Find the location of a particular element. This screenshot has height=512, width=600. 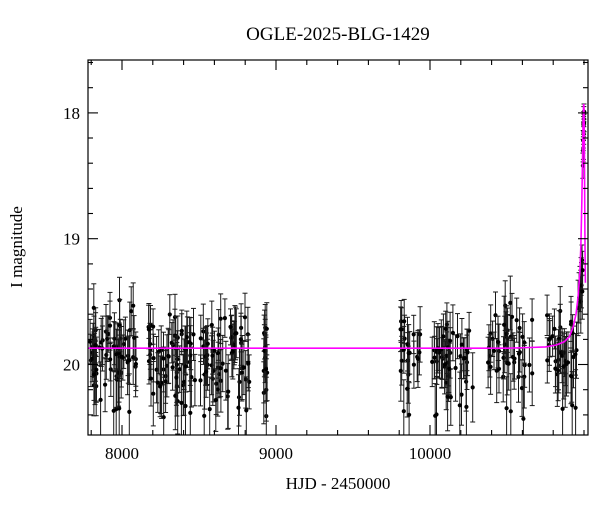

y-tick-label: 19 is located at coordinates (71, 239).